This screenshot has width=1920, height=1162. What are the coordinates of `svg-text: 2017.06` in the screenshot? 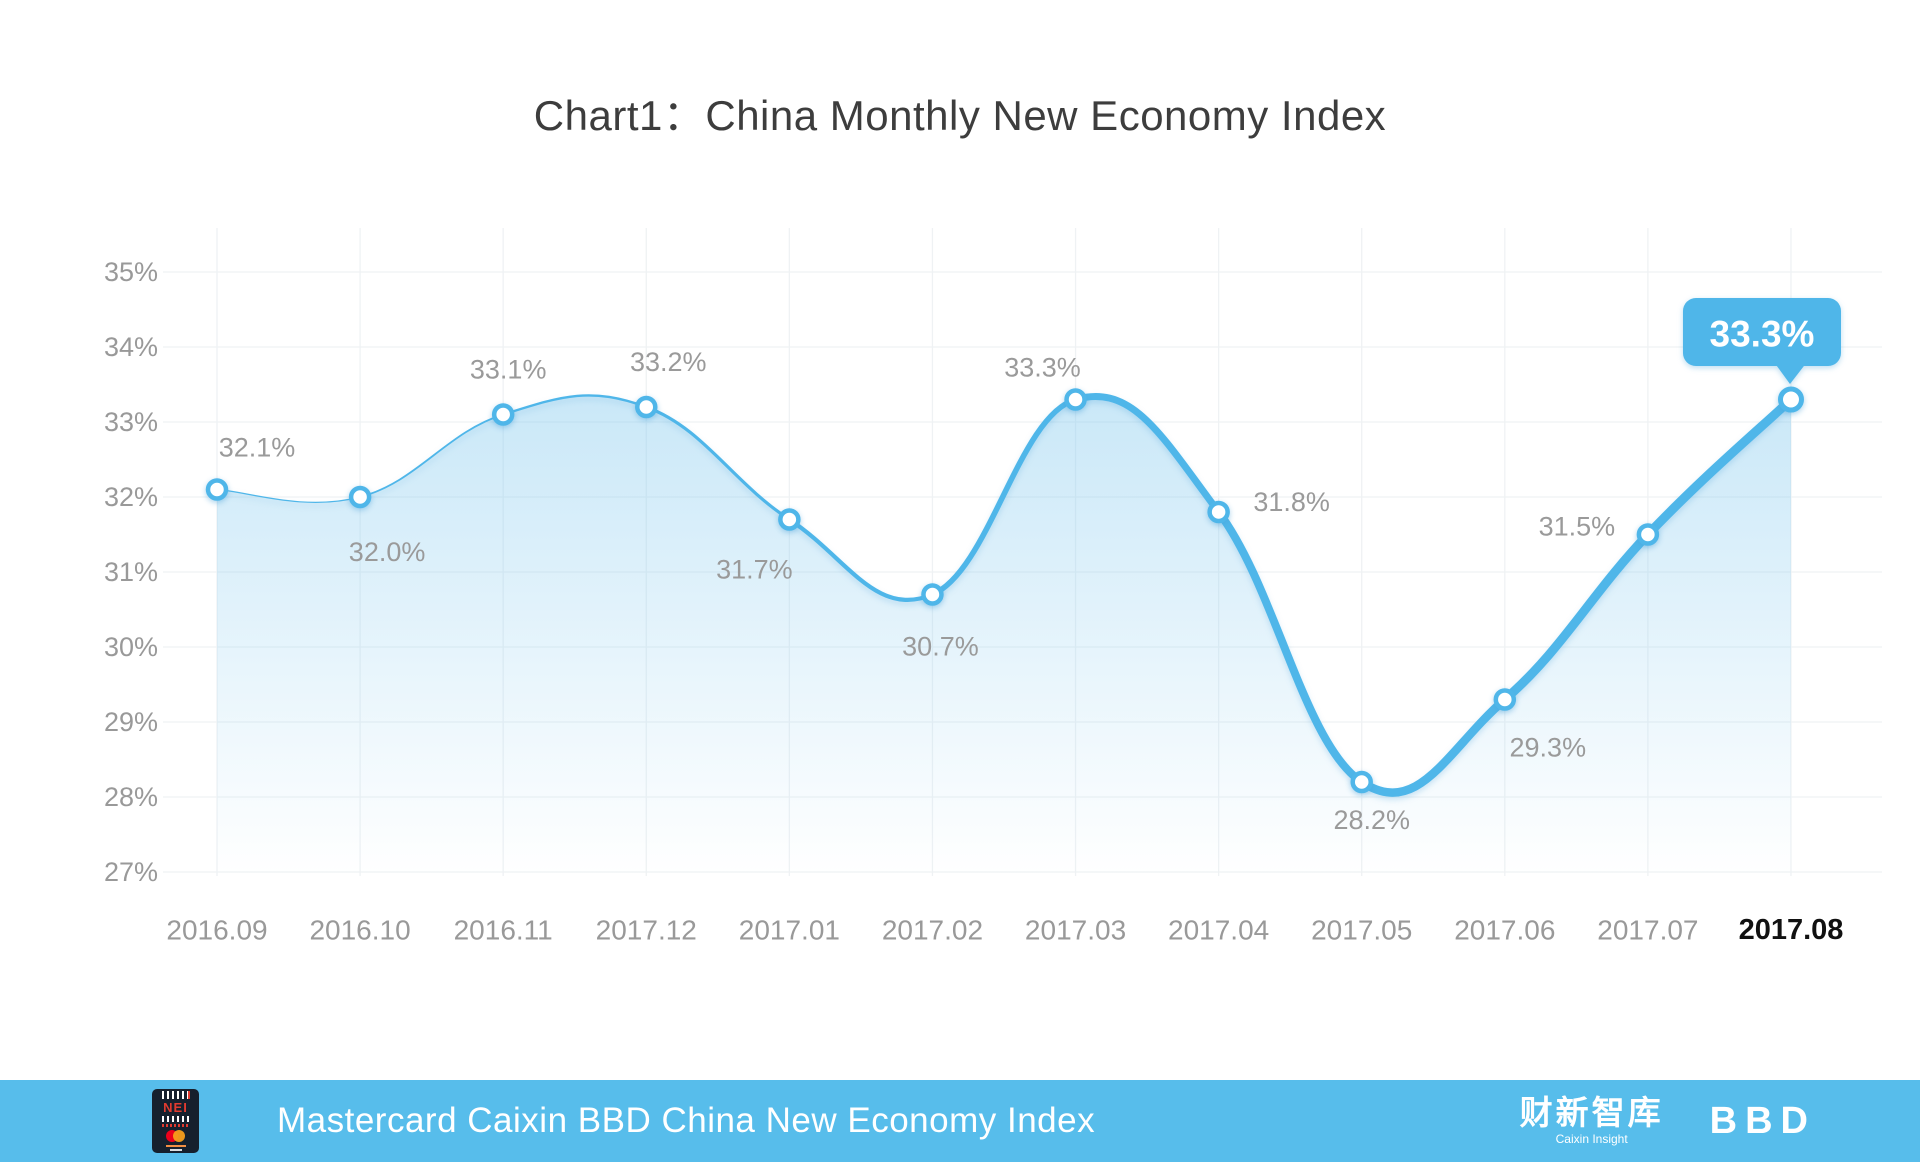 It's located at (1504, 930).